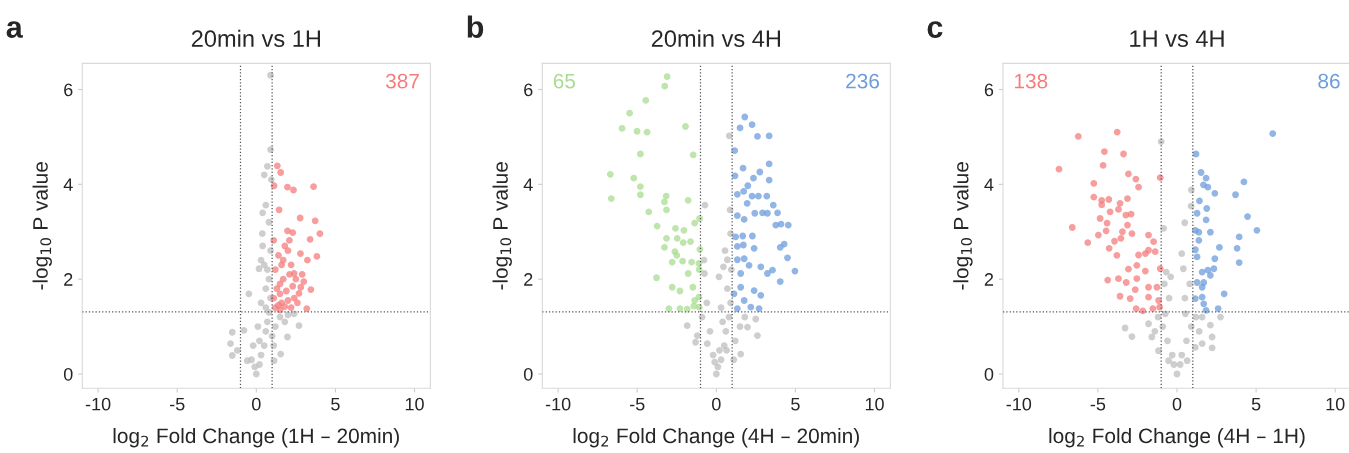  Describe the element at coordinates (874, 404) in the screenshot. I see `x-tick-label: 10` at that location.